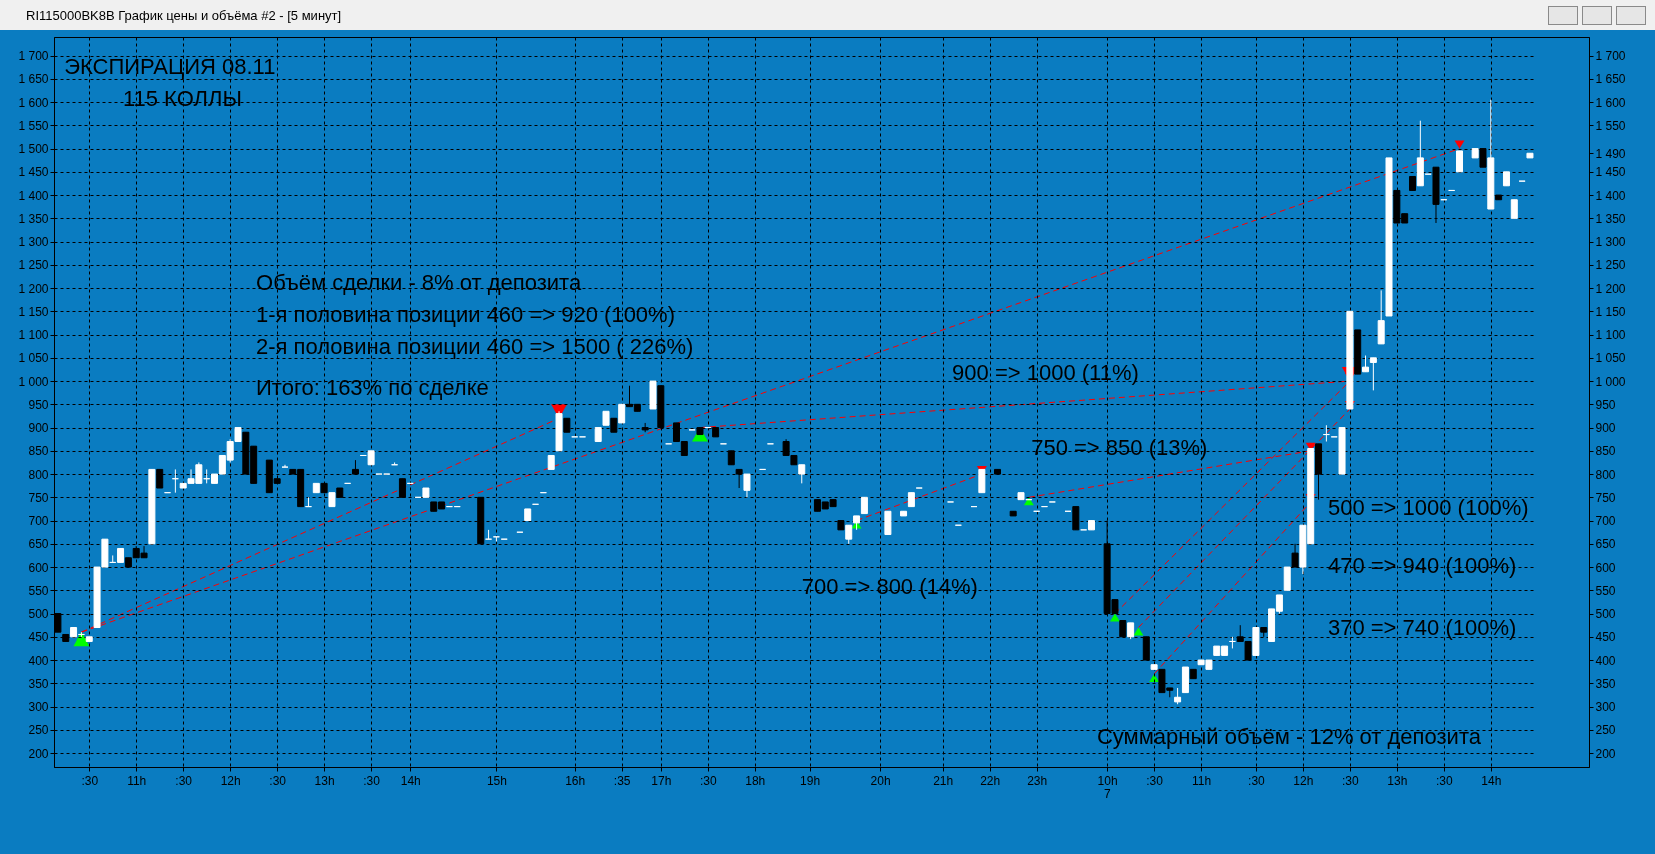 This screenshot has height=854, width=1655. Describe the element at coordinates (889, 587) in the screenshot. I see `annotation: 700 => 800 (14%)` at that location.